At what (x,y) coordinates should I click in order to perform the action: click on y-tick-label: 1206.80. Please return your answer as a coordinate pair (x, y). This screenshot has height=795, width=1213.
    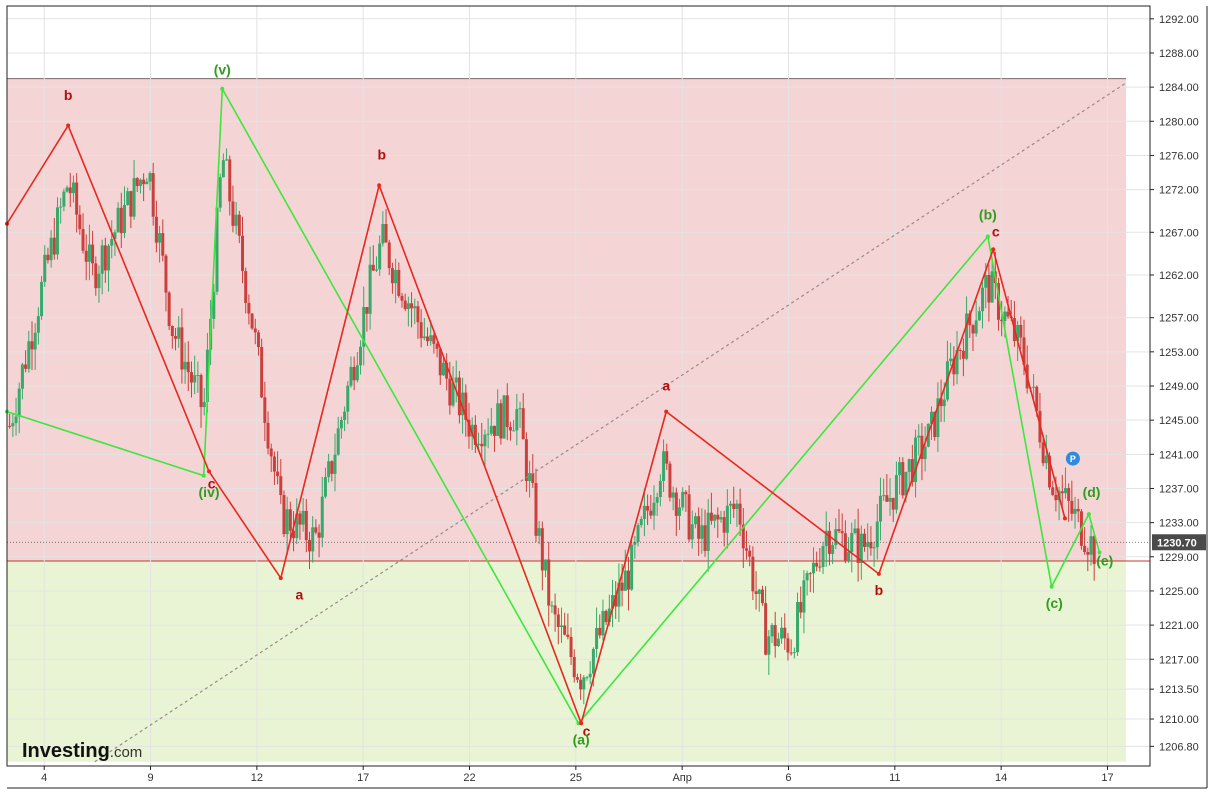
    Looking at the image, I should click on (1179, 747).